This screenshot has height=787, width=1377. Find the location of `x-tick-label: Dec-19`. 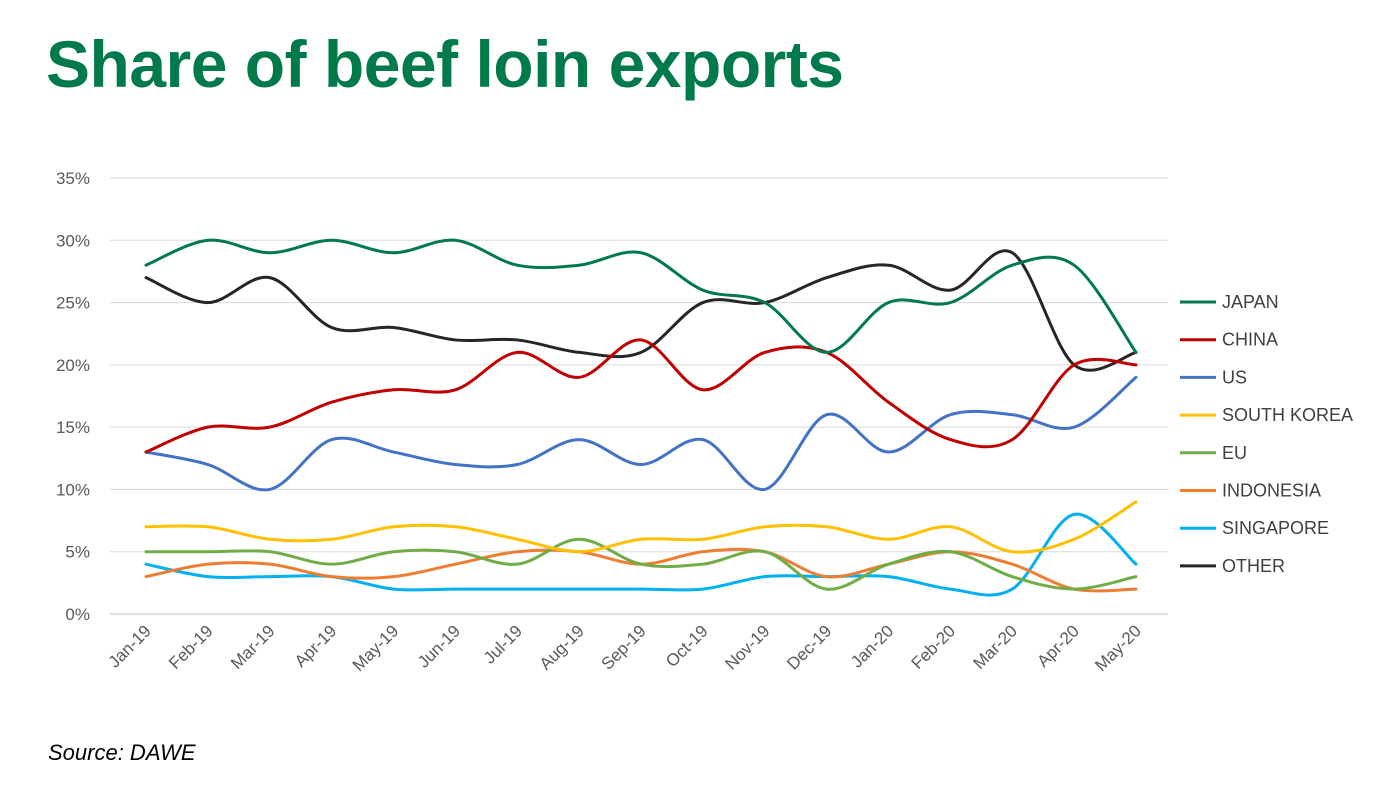

x-tick-label: Dec-19 is located at coordinates (809, 647).